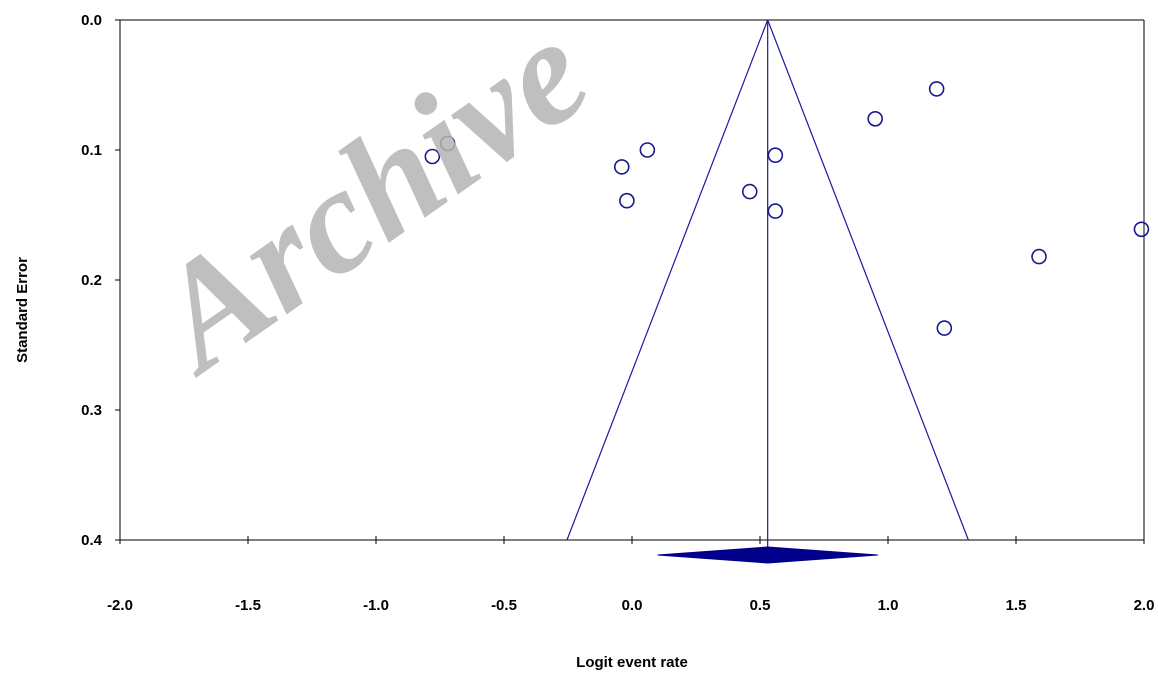 This screenshot has height=674, width=1158. What do you see at coordinates (760, 605) in the screenshot?
I see `x-tick-label: 0.5` at bounding box center [760, 605].